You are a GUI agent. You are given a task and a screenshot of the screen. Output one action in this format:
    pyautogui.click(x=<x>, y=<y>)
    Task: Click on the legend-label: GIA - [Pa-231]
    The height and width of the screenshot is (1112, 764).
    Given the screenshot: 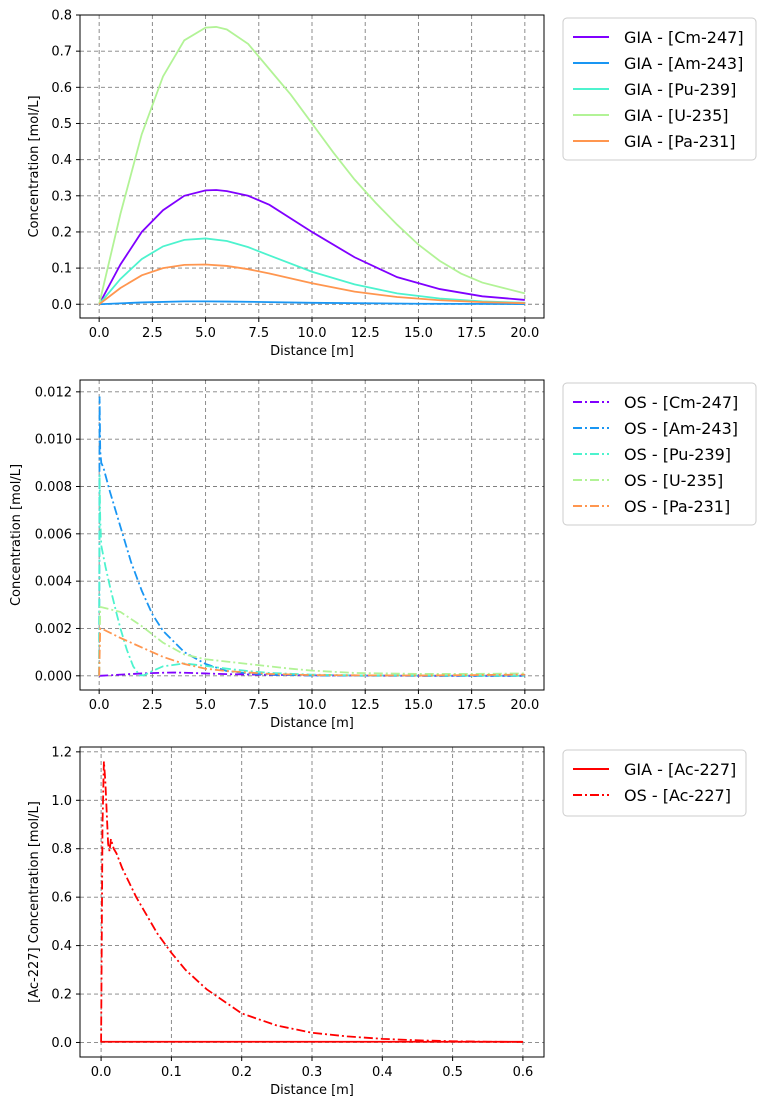 What is the action you would take?
    pyautogui.click(x=680, y=141)
    